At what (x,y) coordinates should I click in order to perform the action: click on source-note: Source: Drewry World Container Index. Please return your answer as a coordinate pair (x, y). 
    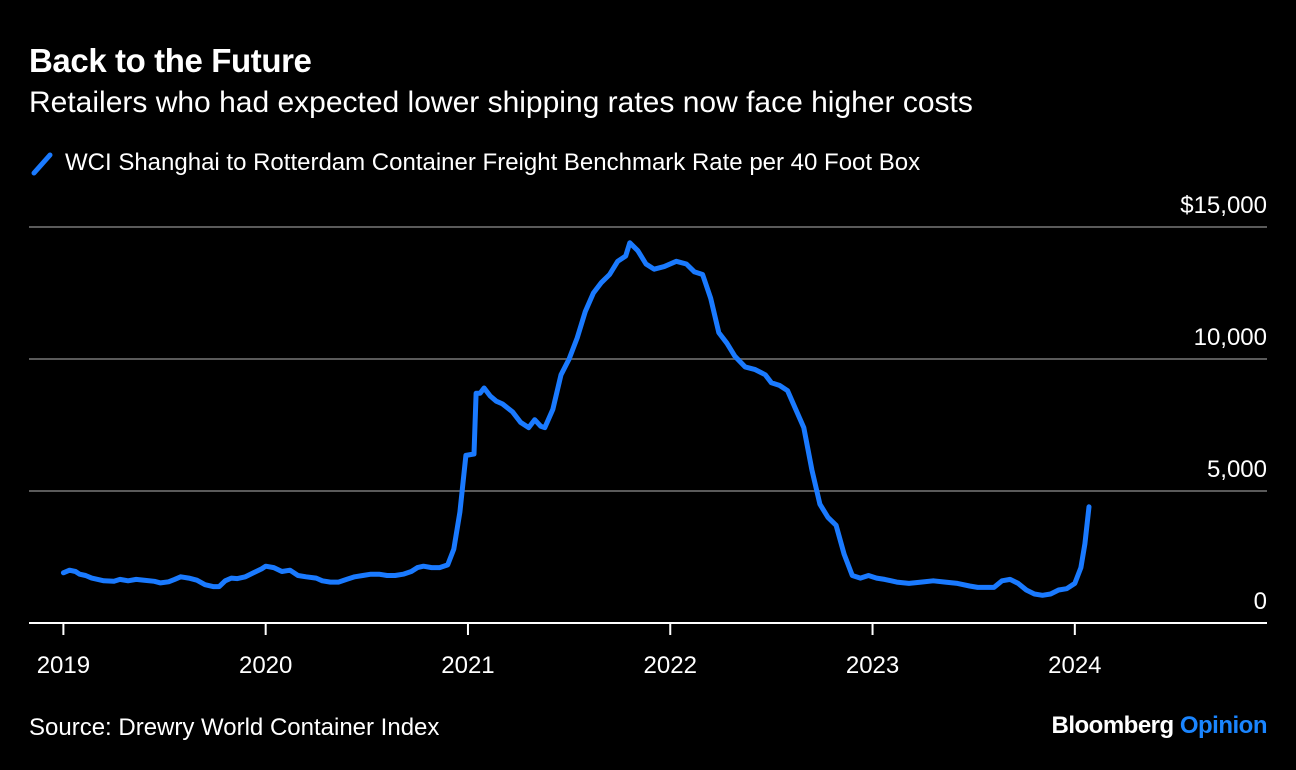
    Looking at the image, I should click on (234, 727).